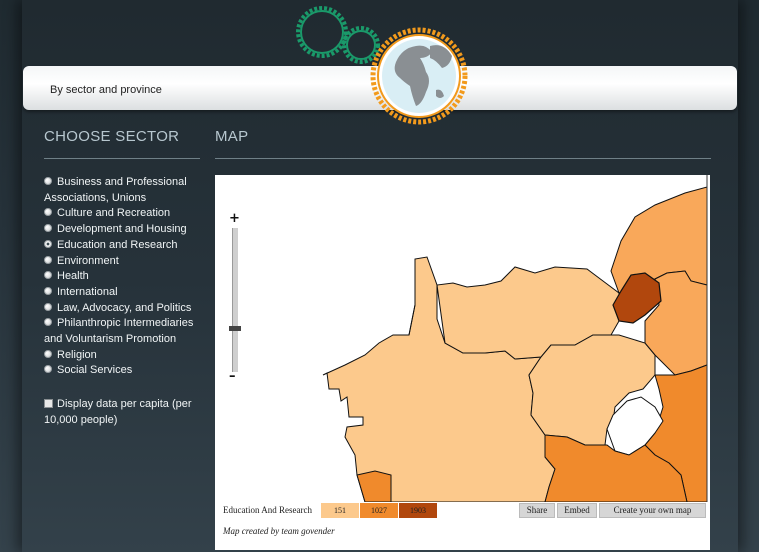 The image size is (759, 552). Describe the element at coordinates (95, 370) in the screenshot. I see `sector-label: Social Services` at that location.